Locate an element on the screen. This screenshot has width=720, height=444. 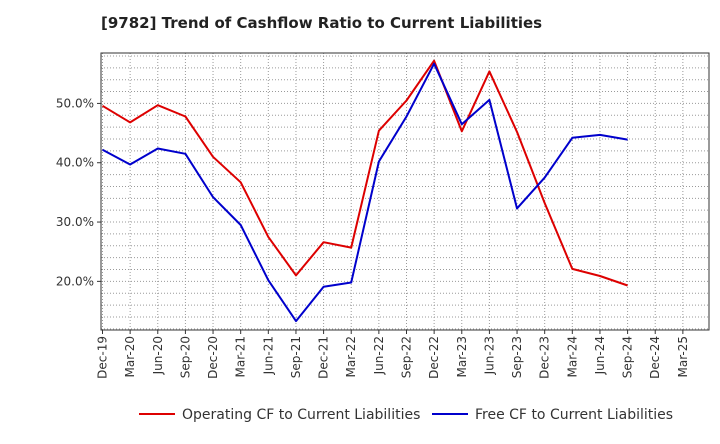
x-tick-label: Jun-21 is located at coordinates (268, 355).